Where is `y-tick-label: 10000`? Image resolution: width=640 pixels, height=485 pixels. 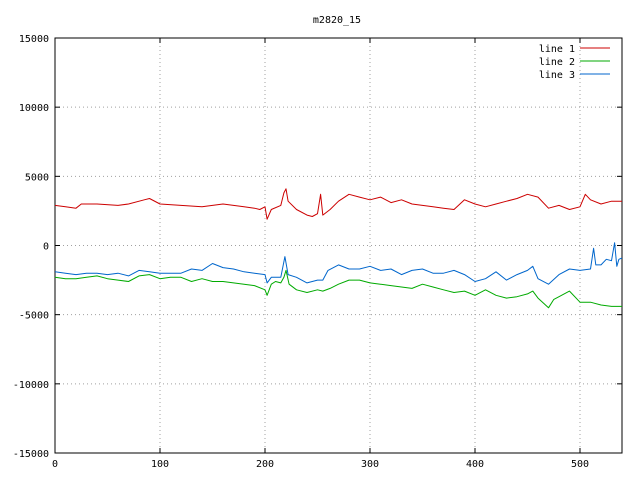 y-tick-label: 10000 is located at coordinates (34, 108).